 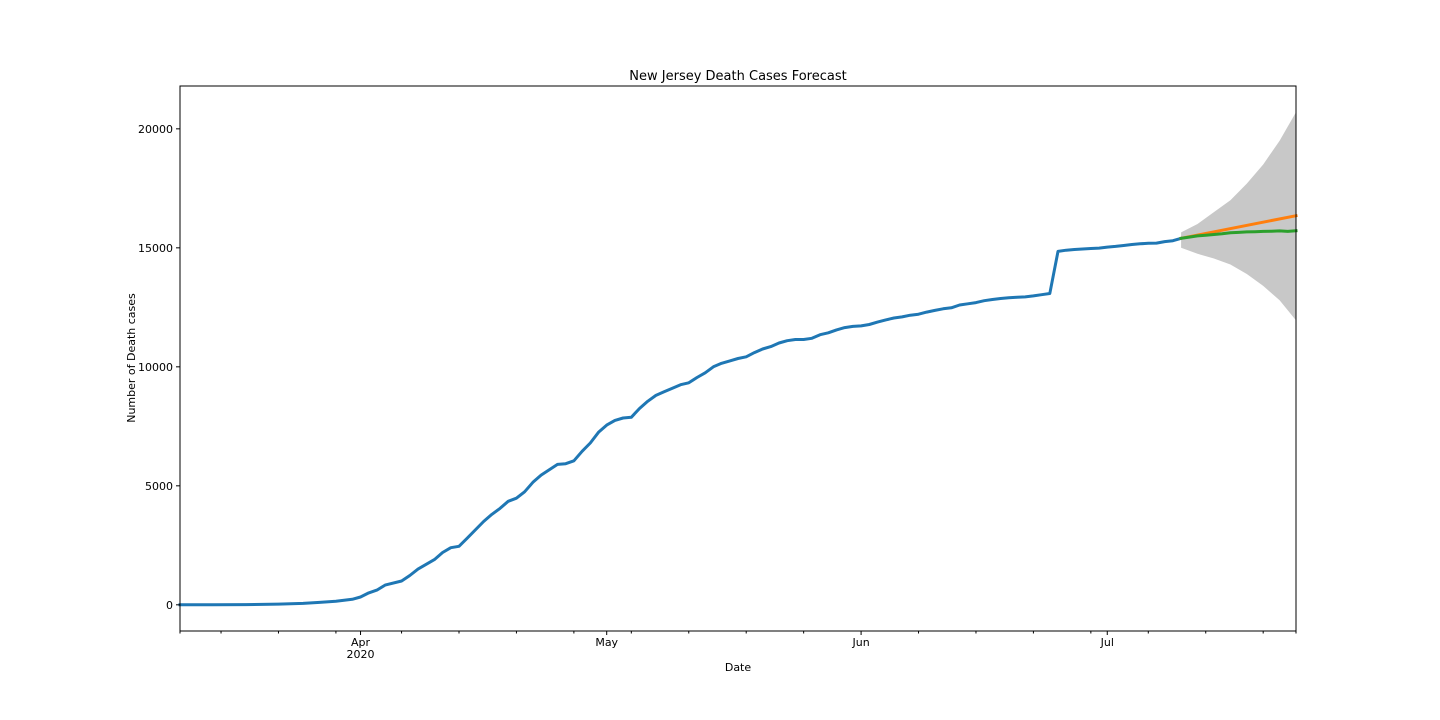 I want to click on y-tick-label: 20000, so click(x=155, y=129).